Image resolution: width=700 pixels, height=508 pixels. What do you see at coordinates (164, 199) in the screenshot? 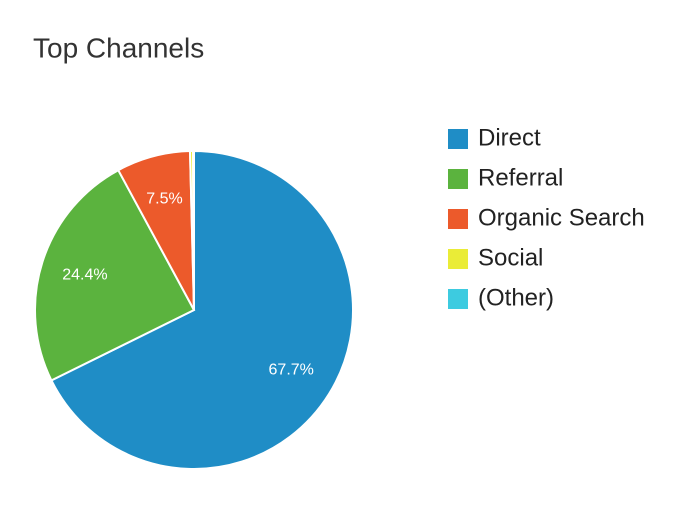
I see `slice-label: 7.5%` at bounding box center [164, 199].